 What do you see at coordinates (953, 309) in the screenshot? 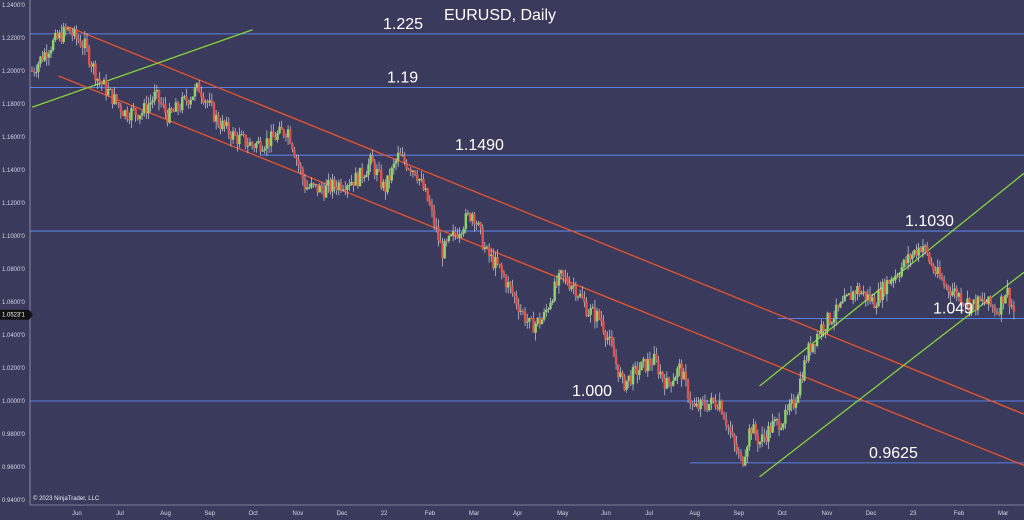
I see `level-label: 1.049` at bounding box center [953, 309].